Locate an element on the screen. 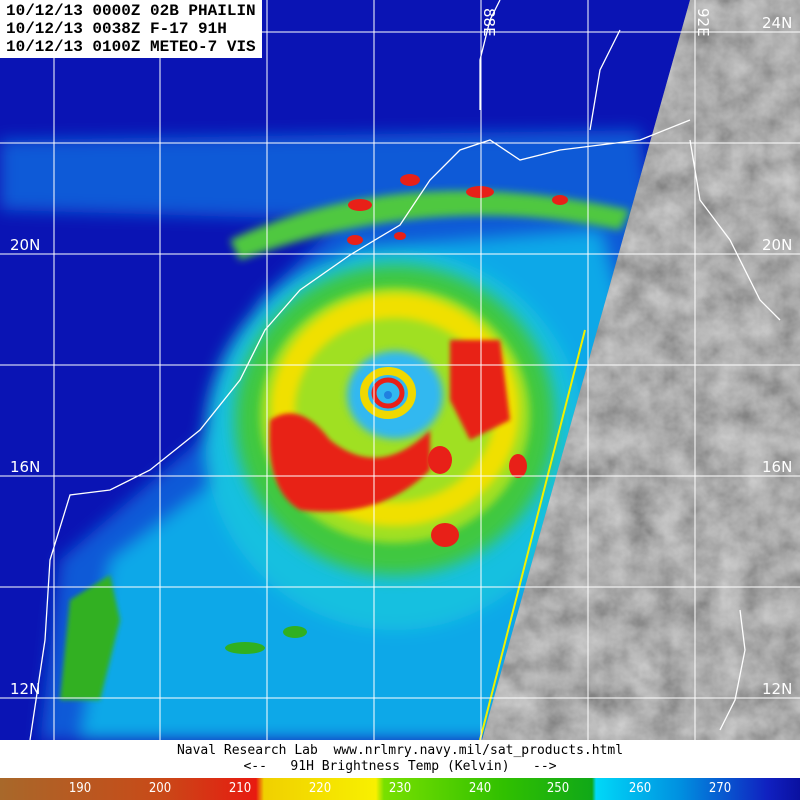 The image size is (800, 800). lat-label-12n-right: 12N is located at coordinates (777, 689).